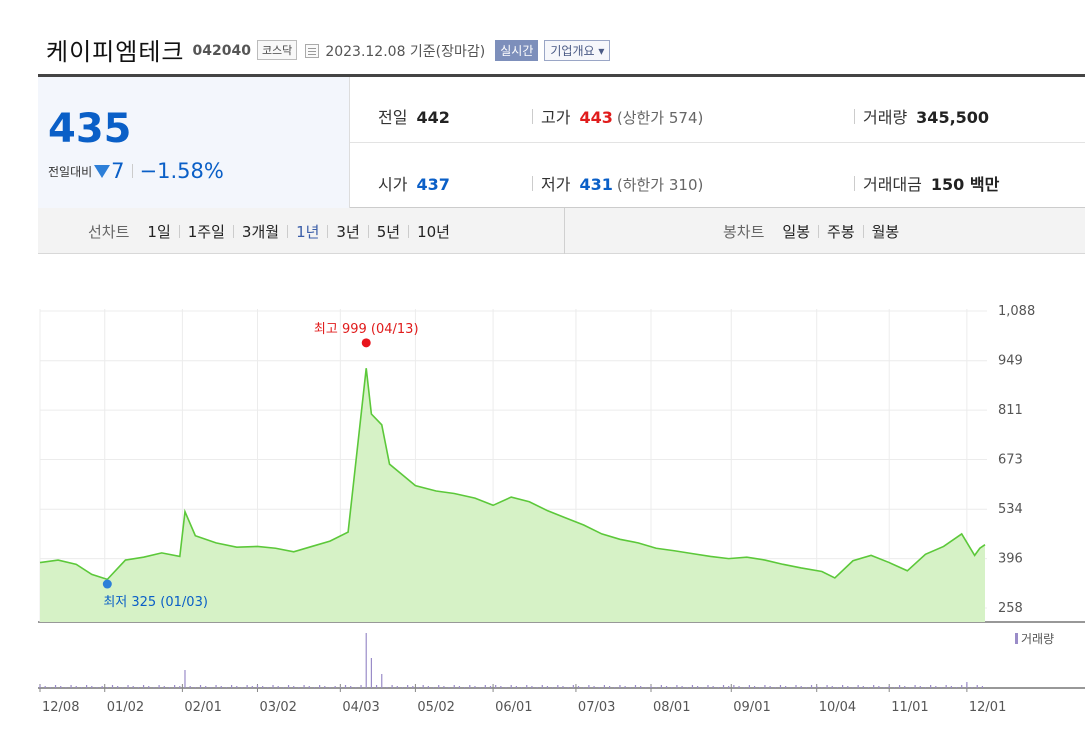 The image size is (1085, 748). I want to click on candle-chart-label: 봉차트, so click(744, 231).